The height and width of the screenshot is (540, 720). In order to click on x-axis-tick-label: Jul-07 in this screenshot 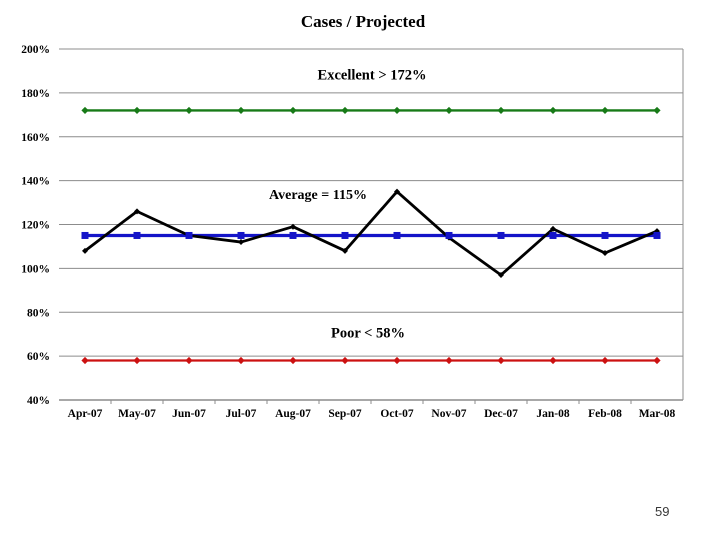, I will do `click(241, 414)`.